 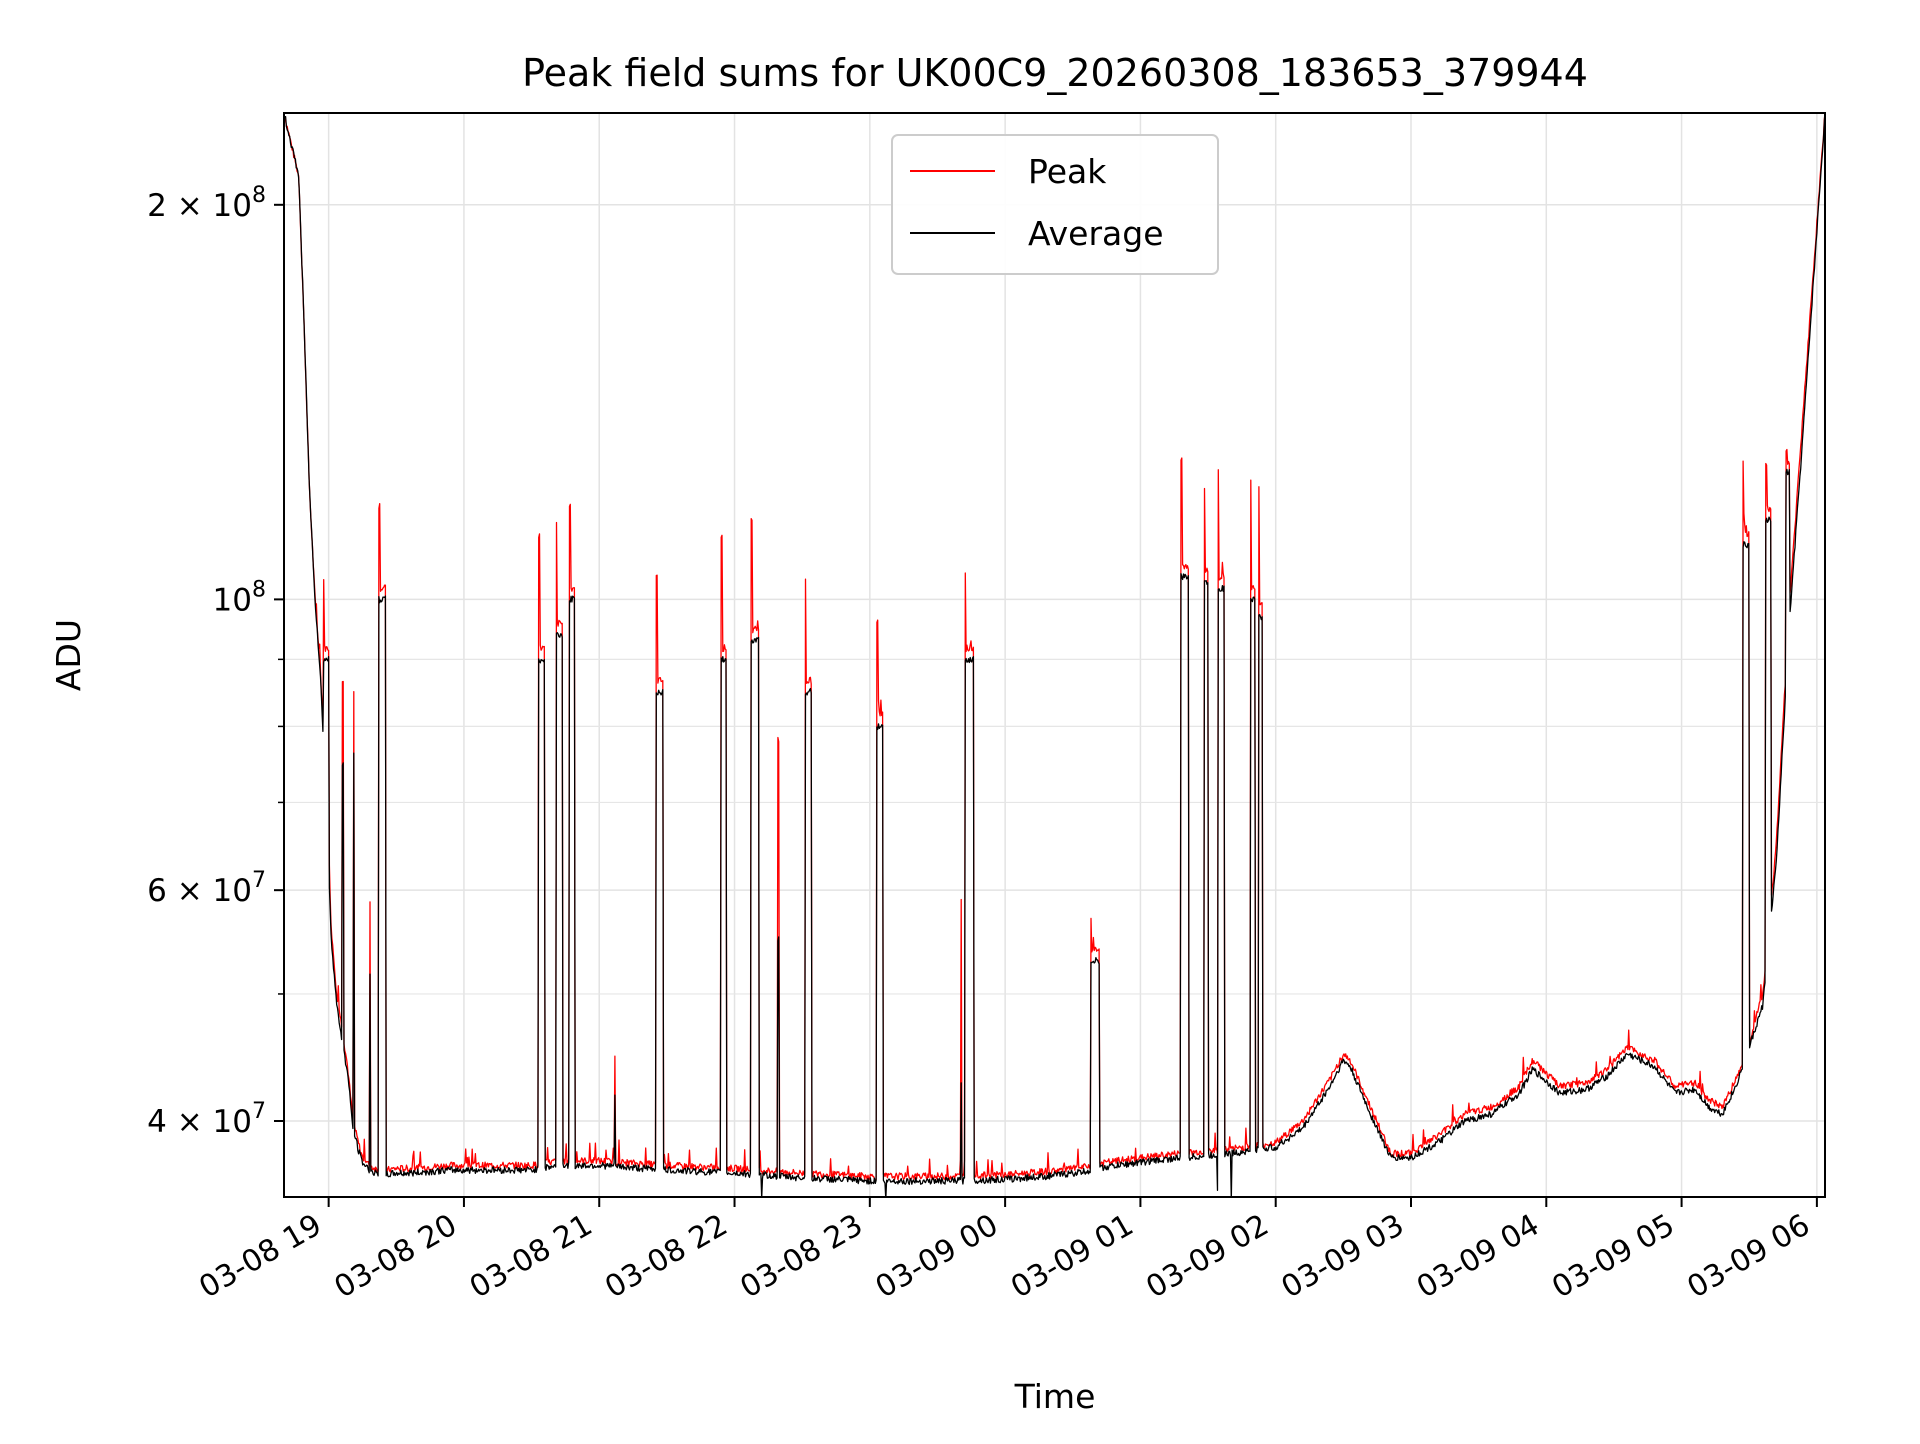 I want to click on legend: Peak Average, so click(x=1055, y=204).